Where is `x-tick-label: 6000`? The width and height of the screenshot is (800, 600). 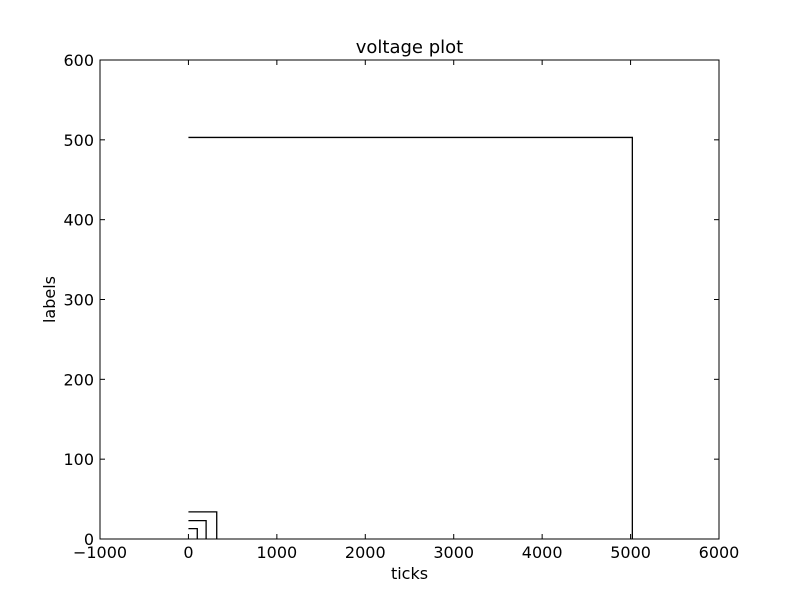 x-tick-label: 6000 is located at coordinates (719, 552).